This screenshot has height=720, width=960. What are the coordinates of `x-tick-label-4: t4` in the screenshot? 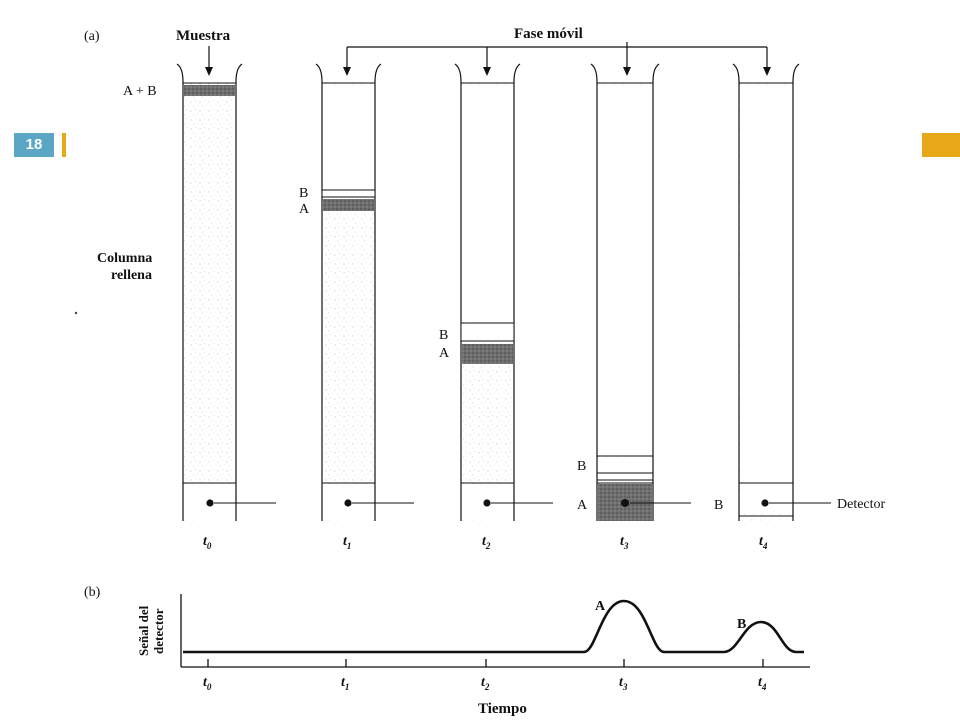 It's located at (762, 683).